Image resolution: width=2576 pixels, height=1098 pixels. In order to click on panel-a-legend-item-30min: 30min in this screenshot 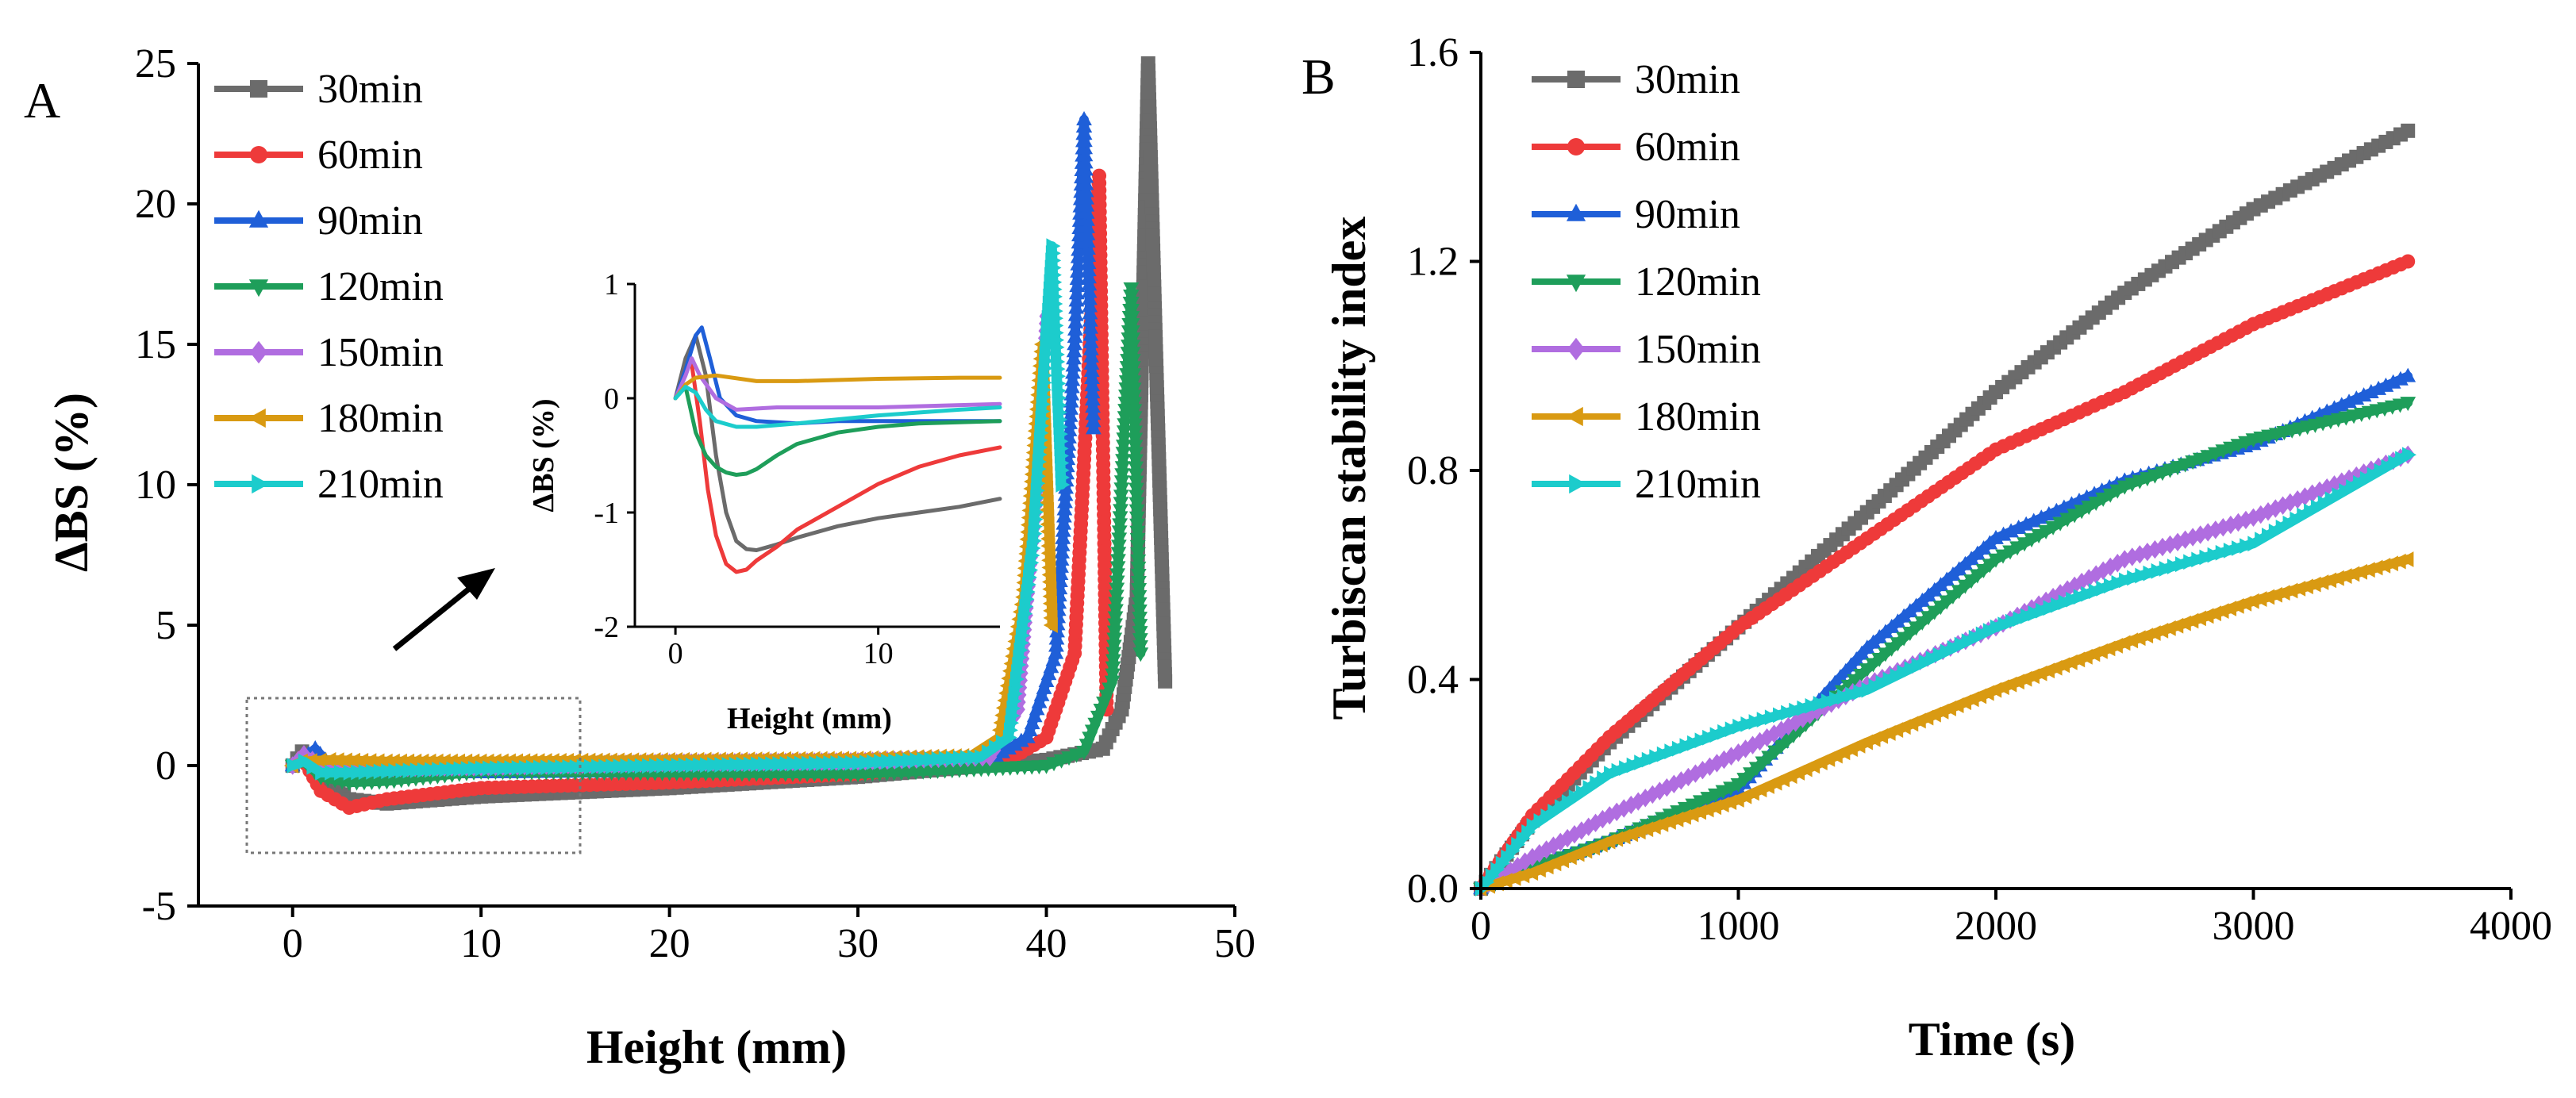, I will do `click(318, 89)`.